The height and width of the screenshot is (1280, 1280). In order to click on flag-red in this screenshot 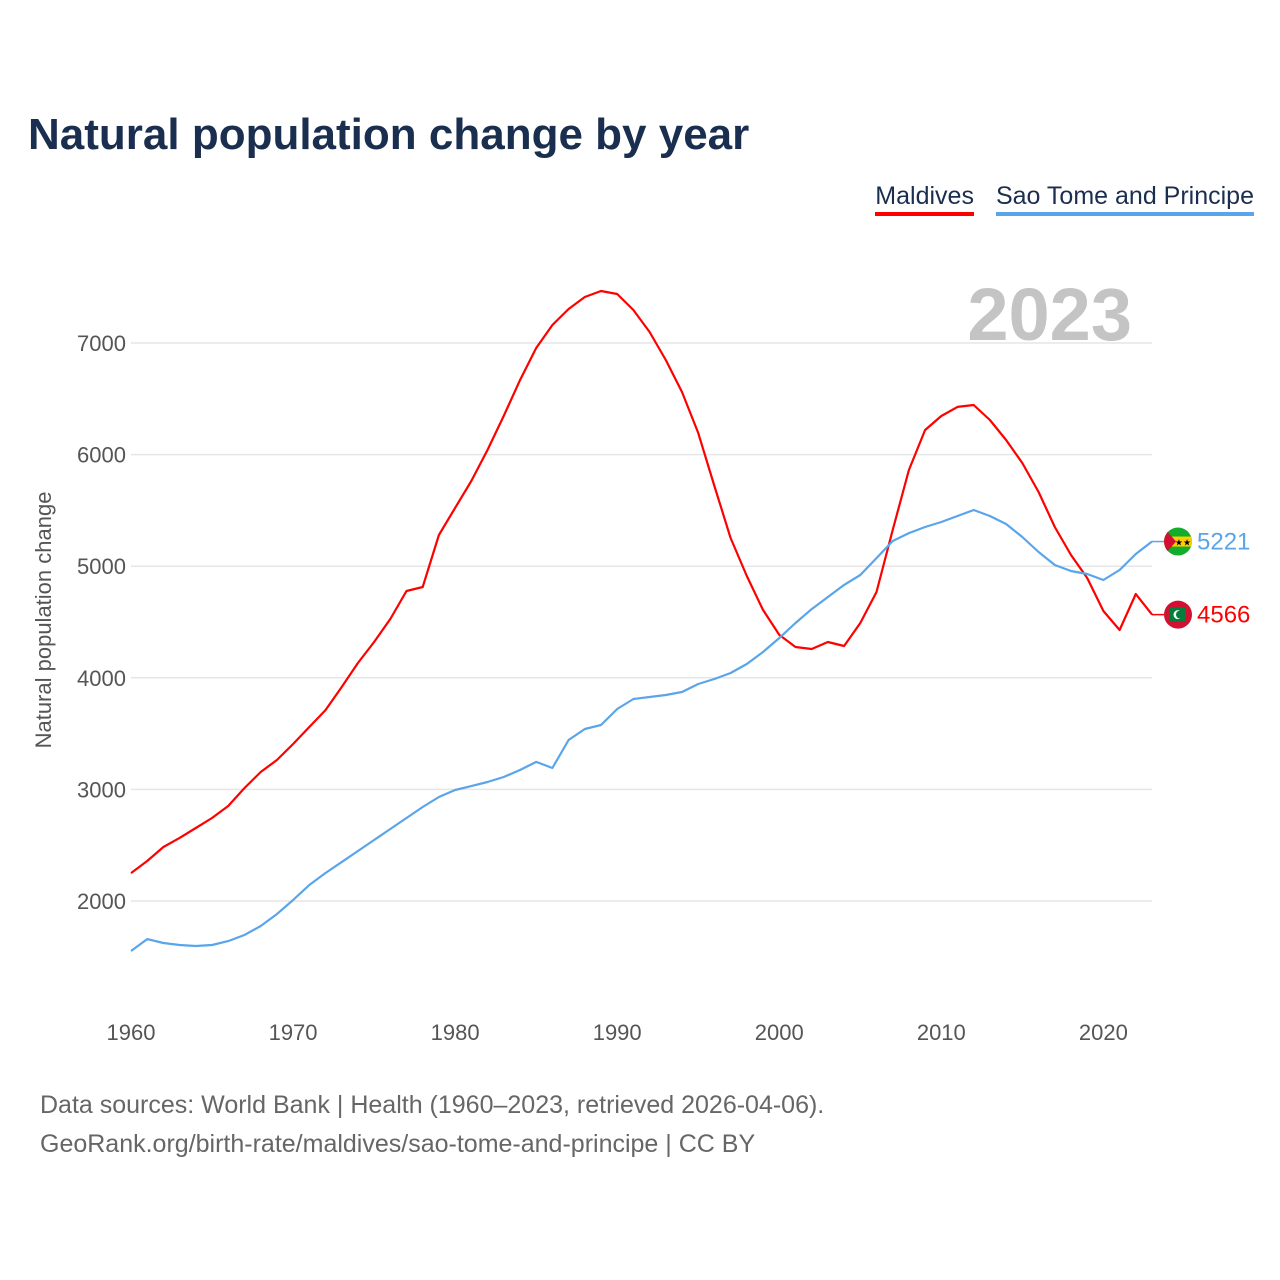, I will do `click(1170, 541)`.